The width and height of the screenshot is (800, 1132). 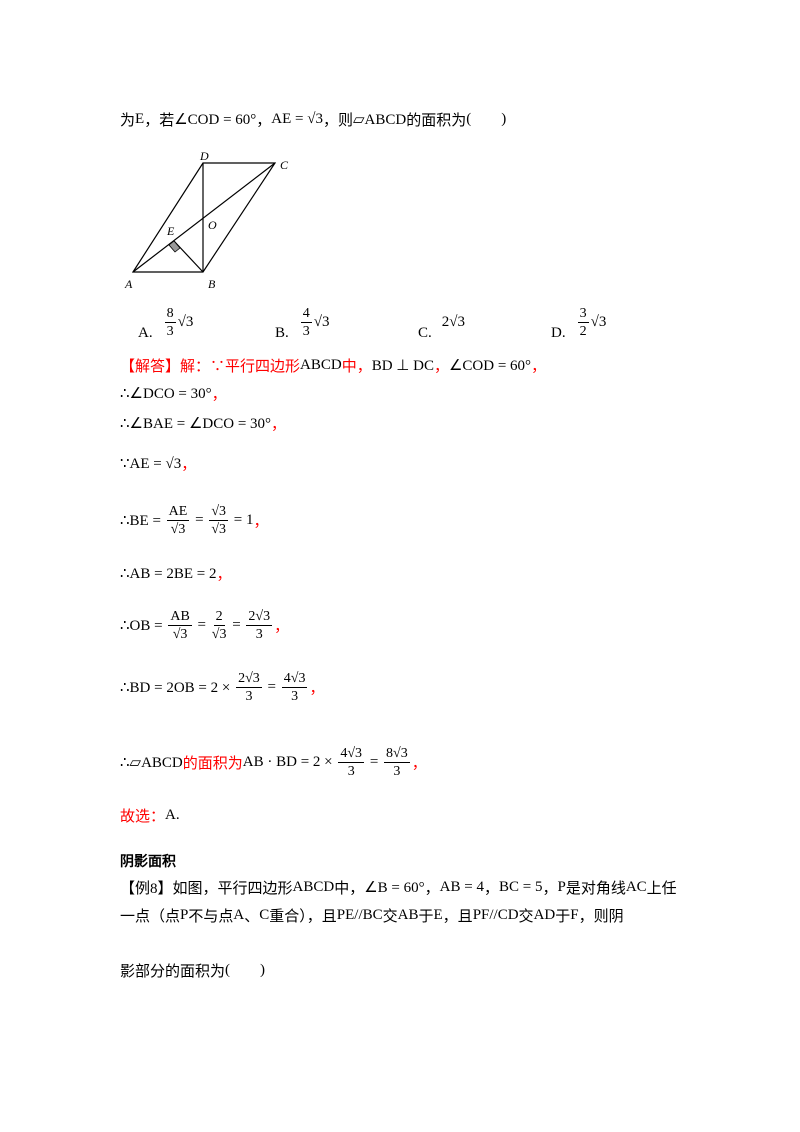 What do you see at coordinates (128, 120) in the screenshot?
I see `text-segment: 为` at bounding box center [128, 120].